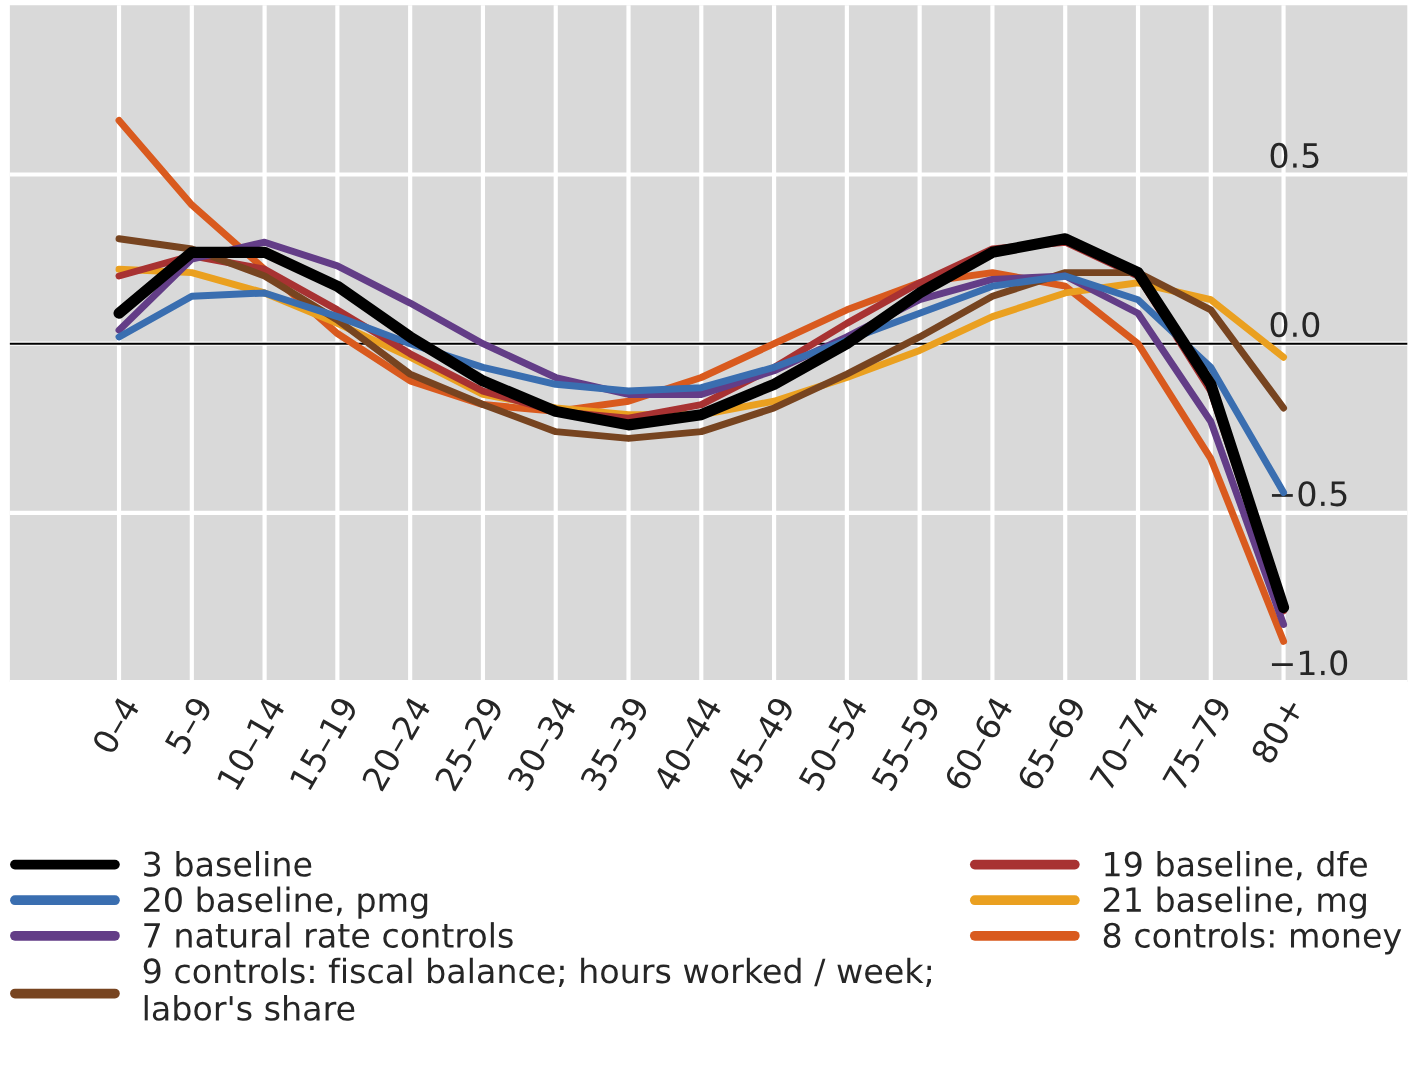 Image resolution: width=1408 pixels, height=1074 pixels. I want to click on legend-label: 21 baseline, mg, so click(1234, 902).